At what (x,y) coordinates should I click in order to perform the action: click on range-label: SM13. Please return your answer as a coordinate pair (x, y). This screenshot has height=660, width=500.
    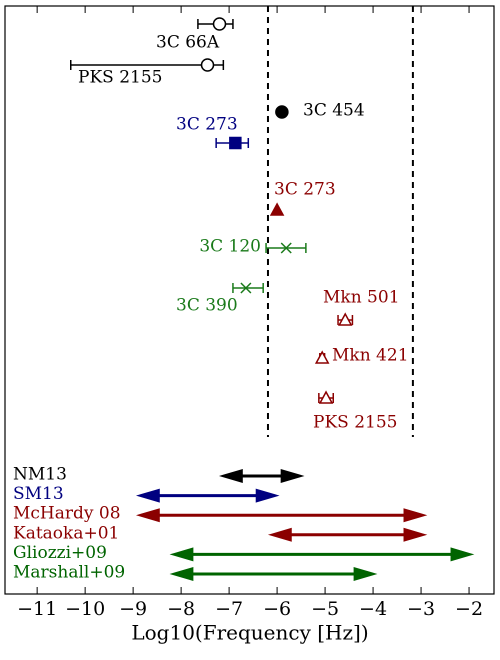
    Looking at the image, I should click on (38, 494).